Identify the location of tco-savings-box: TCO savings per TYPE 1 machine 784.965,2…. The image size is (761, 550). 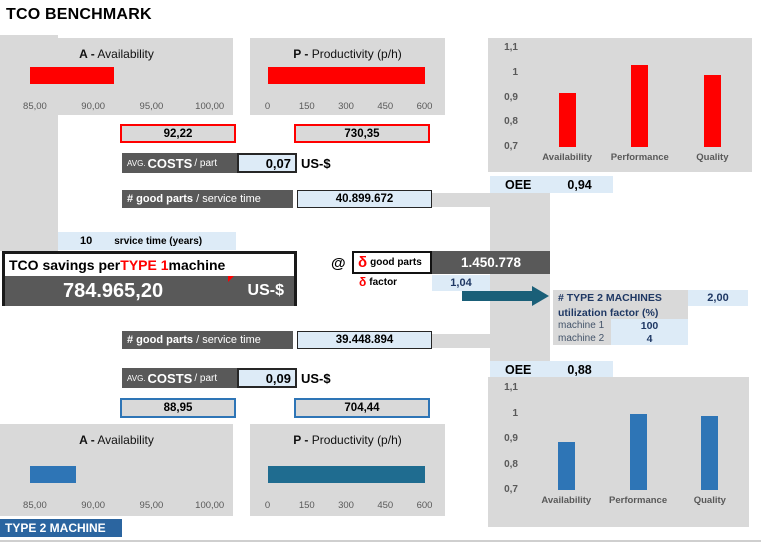
(149, 278).